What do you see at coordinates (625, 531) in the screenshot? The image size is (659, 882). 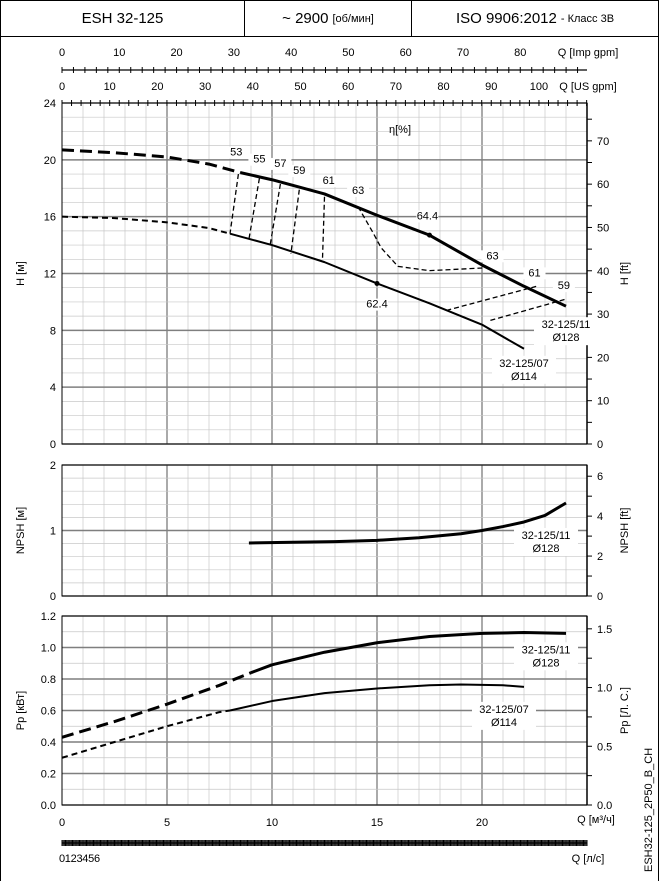 I see `y-axis-title-right: NPSH [ft]` at bounding box center [625, 531].